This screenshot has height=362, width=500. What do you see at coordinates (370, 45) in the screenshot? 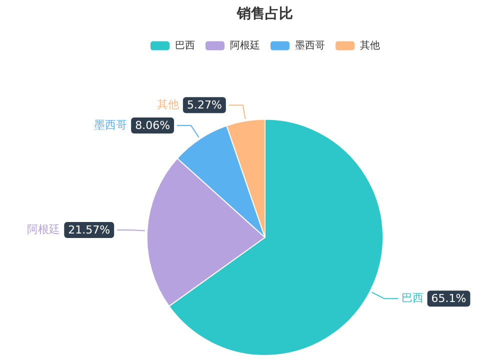
I see `legend-label: 其他` at bounding box center [370, 45].